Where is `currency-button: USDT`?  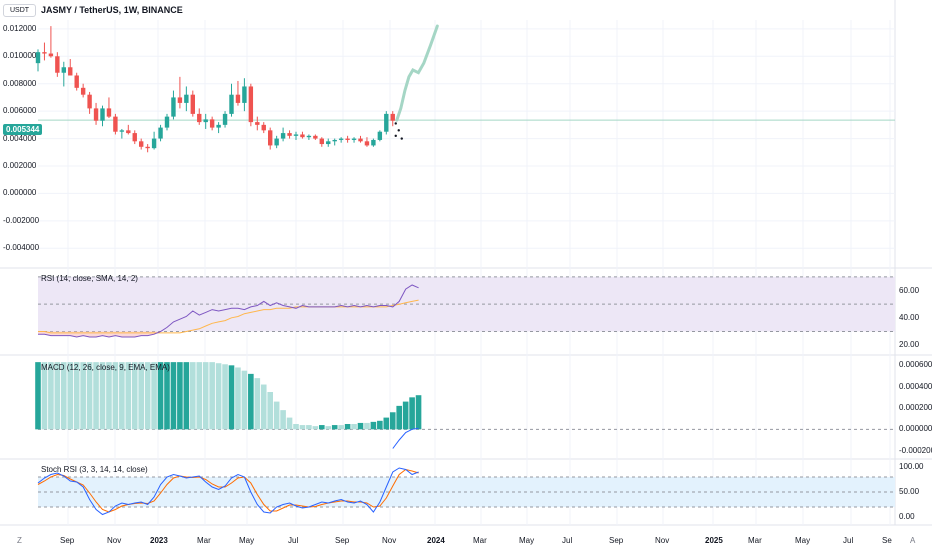 currency-button: USDT is located at coordinates (20, 10).